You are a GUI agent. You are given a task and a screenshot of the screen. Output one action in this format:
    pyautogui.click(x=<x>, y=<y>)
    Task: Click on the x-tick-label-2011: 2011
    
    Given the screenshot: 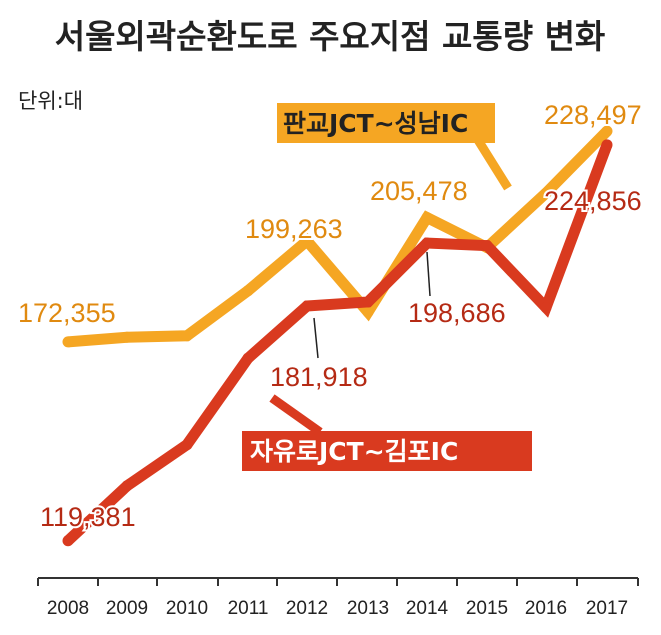 What is the action you would take?
    pyautogui.click(x=248, y=608)
    